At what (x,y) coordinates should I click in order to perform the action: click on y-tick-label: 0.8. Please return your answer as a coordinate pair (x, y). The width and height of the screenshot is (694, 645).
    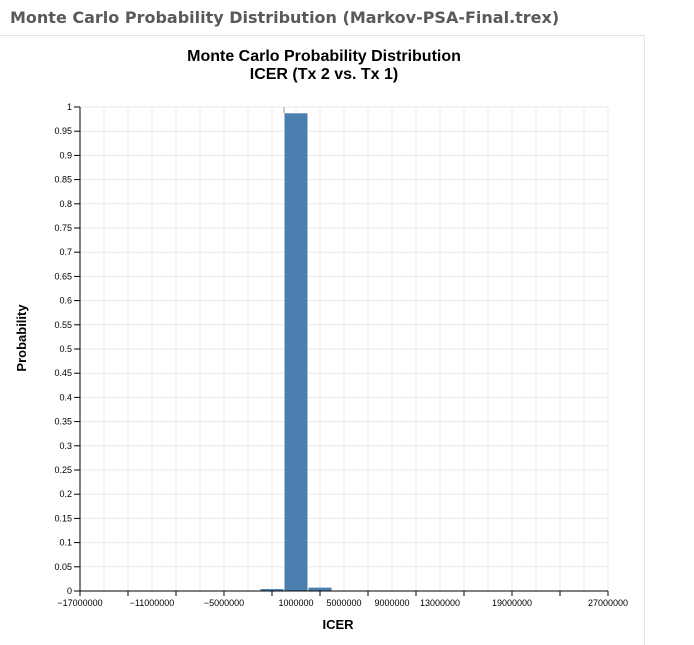
    Looking at the image, I should click on (65, 204).